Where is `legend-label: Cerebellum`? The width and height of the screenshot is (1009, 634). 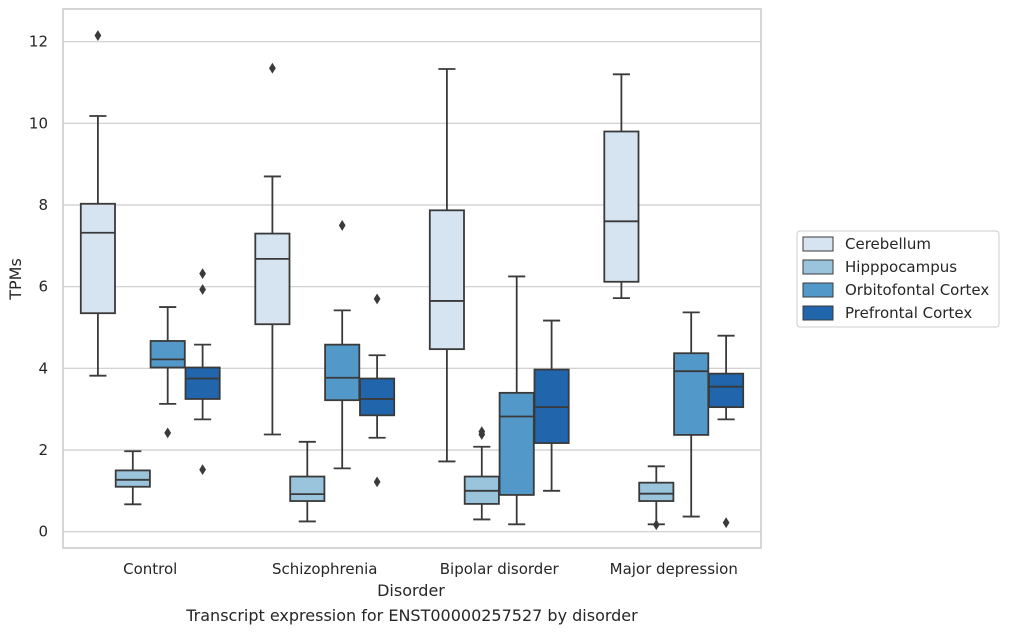 legend-label: Cerebellum is located at coordinates (888, 244).